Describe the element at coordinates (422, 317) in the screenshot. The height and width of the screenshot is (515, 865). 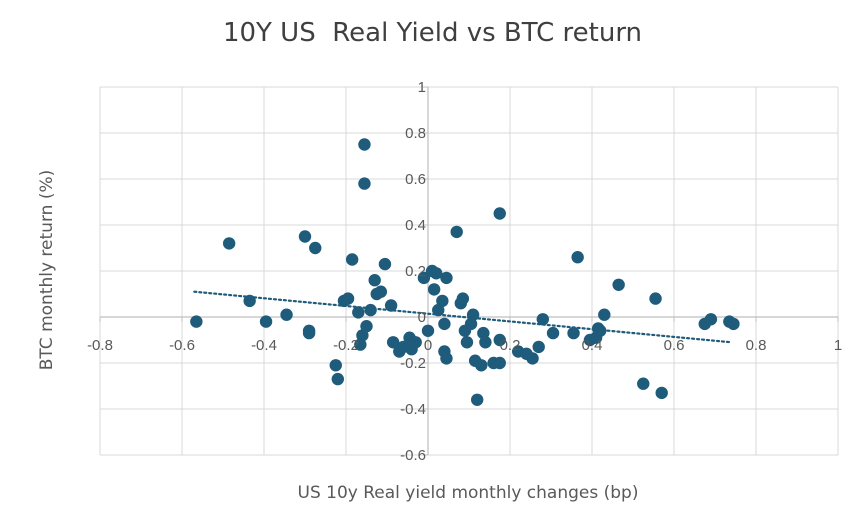
I see `y-tick-label: 0` at that location.